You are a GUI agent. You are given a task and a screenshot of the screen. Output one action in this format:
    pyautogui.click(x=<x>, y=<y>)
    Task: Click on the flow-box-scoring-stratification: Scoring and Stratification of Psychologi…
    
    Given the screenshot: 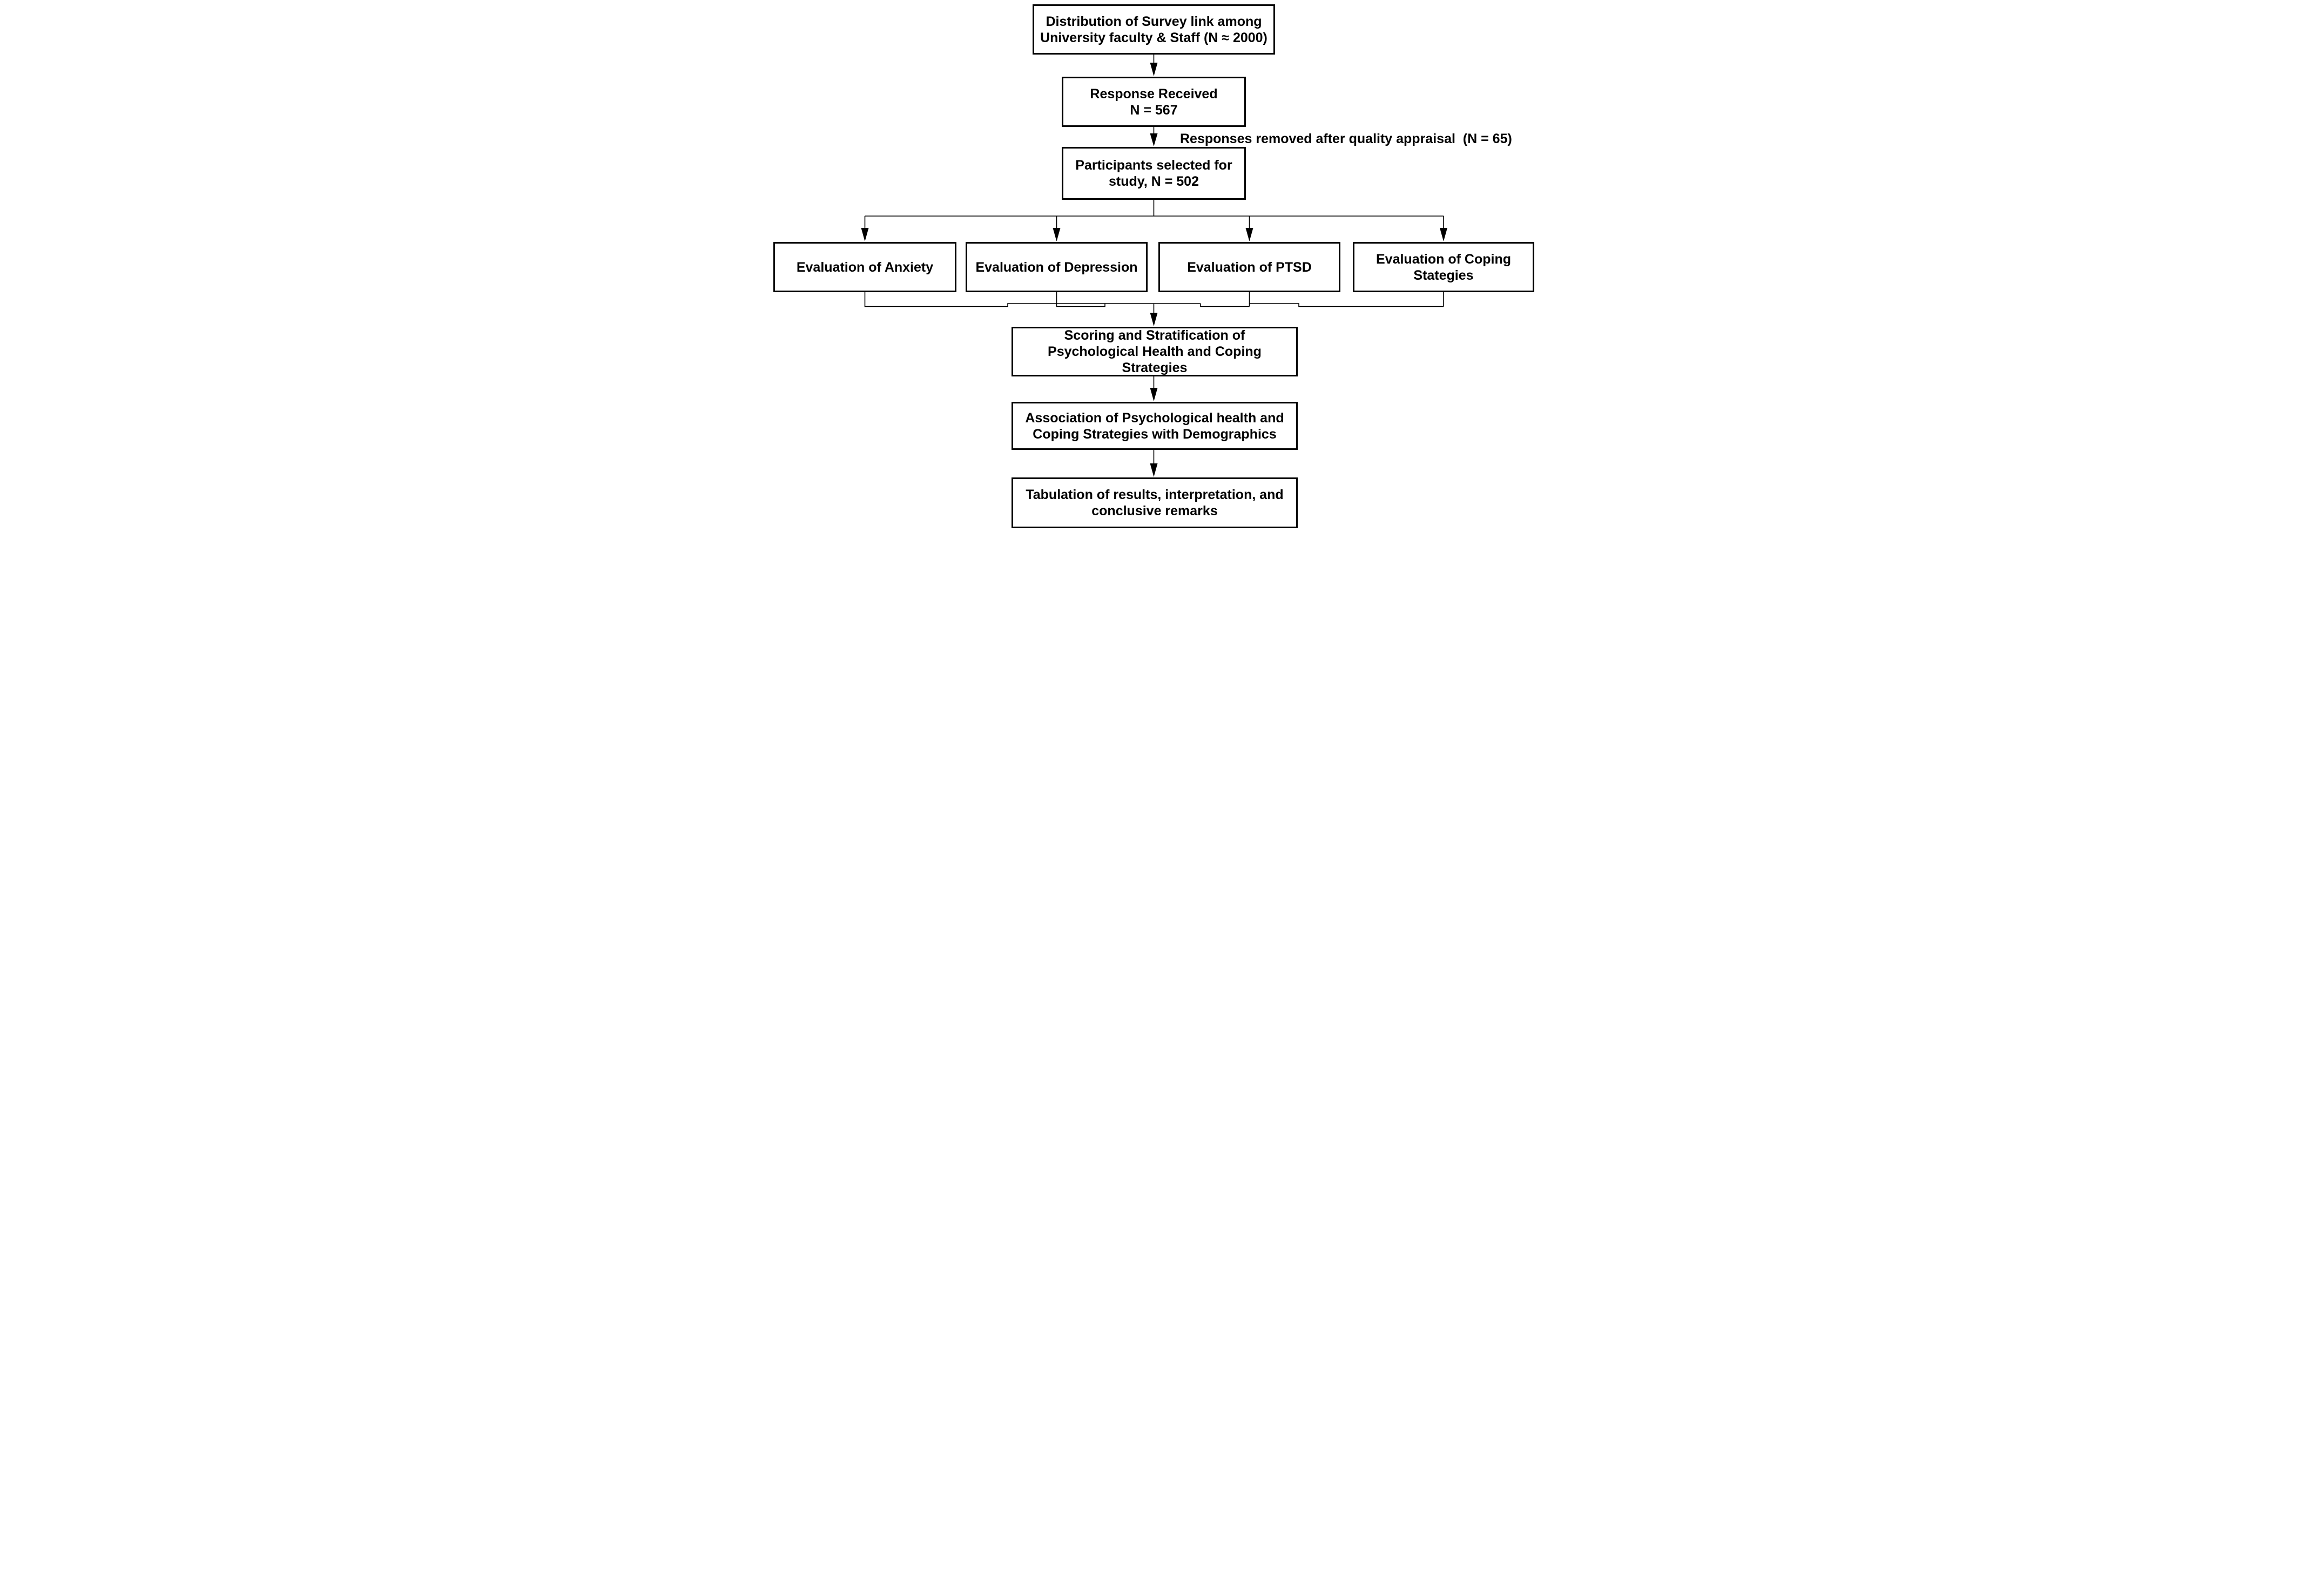 What is the action you would take?
    pyautogui.click(x=1155, y=351)
    